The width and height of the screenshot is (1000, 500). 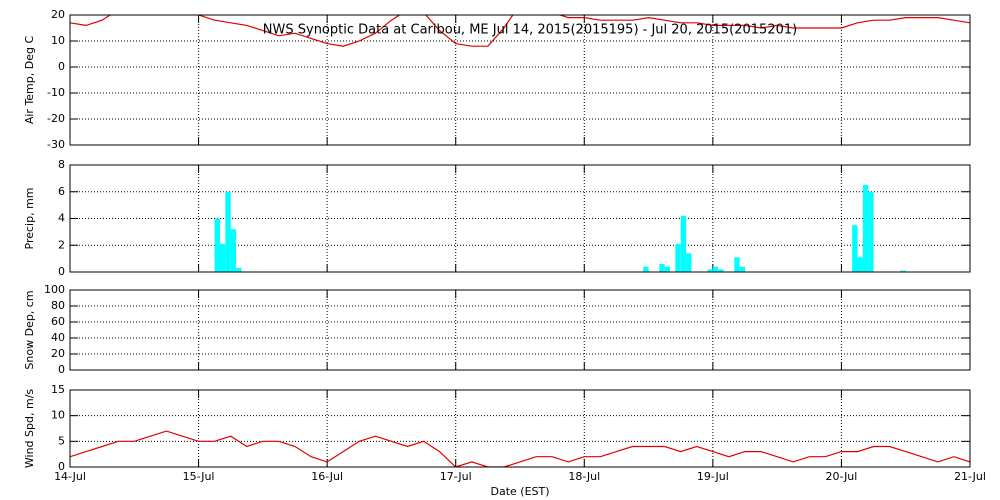 What do you see at coordinates (61, 164) in the screenshot?
I see `y-tick-label: 8` at bounding box center [61, 164].